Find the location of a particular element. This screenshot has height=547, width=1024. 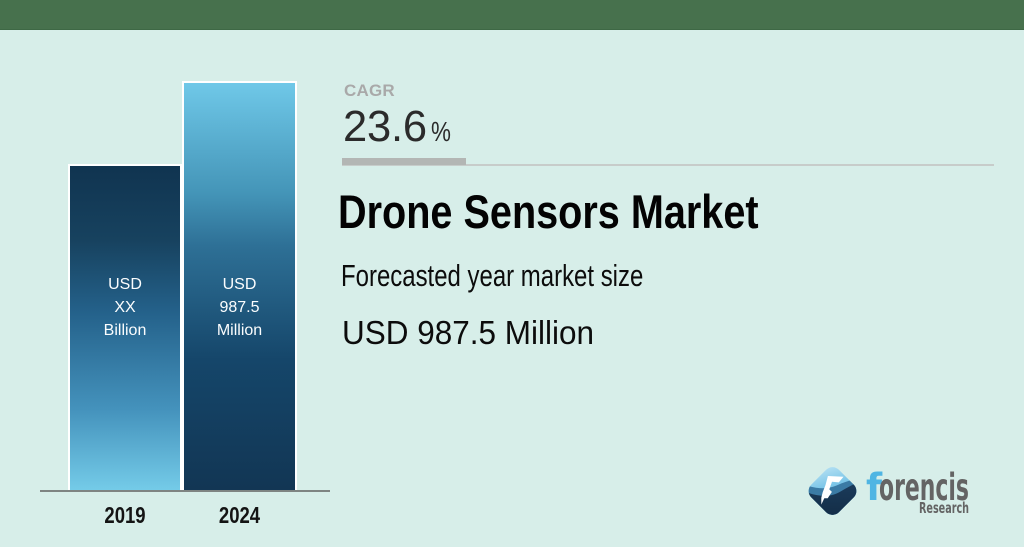

bar-2024 is located at coordinates (239, 285).